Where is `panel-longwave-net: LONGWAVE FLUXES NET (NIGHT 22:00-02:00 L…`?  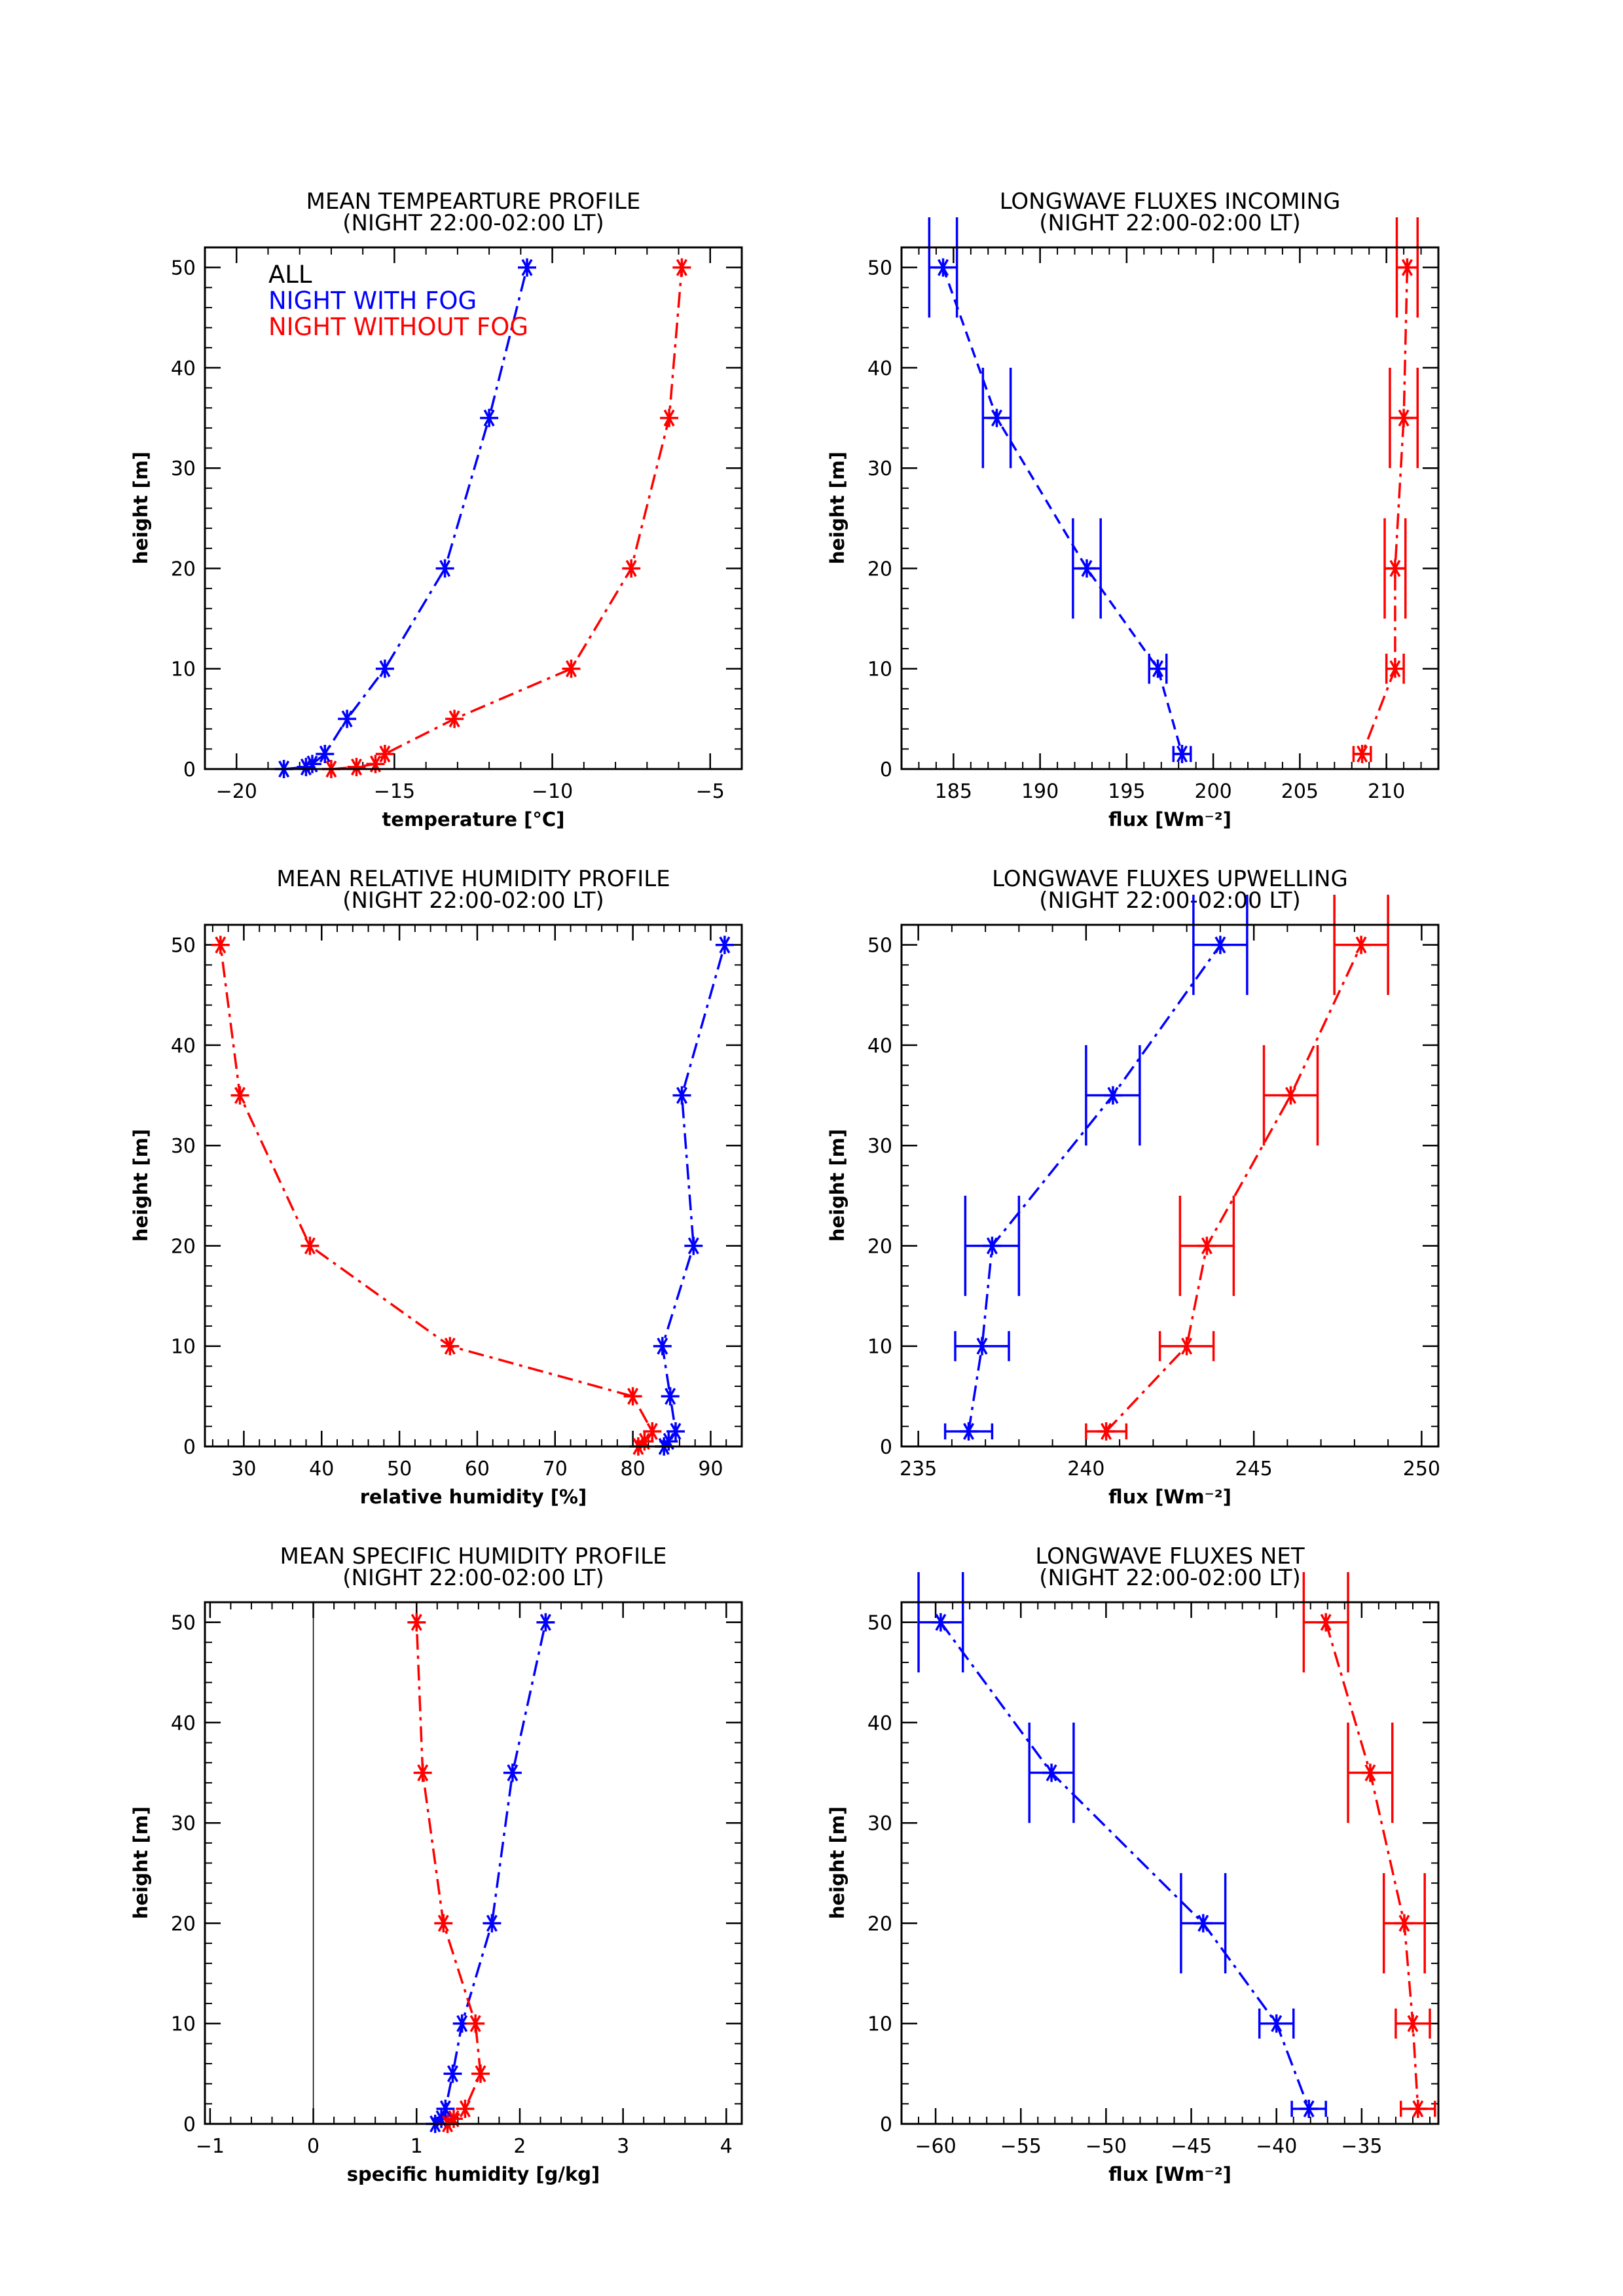
panel-longwave-net: LONGWAVE FLUXES NET (NIGHT 22:00-02:00 L… is located at coordinates (1133, 1864).